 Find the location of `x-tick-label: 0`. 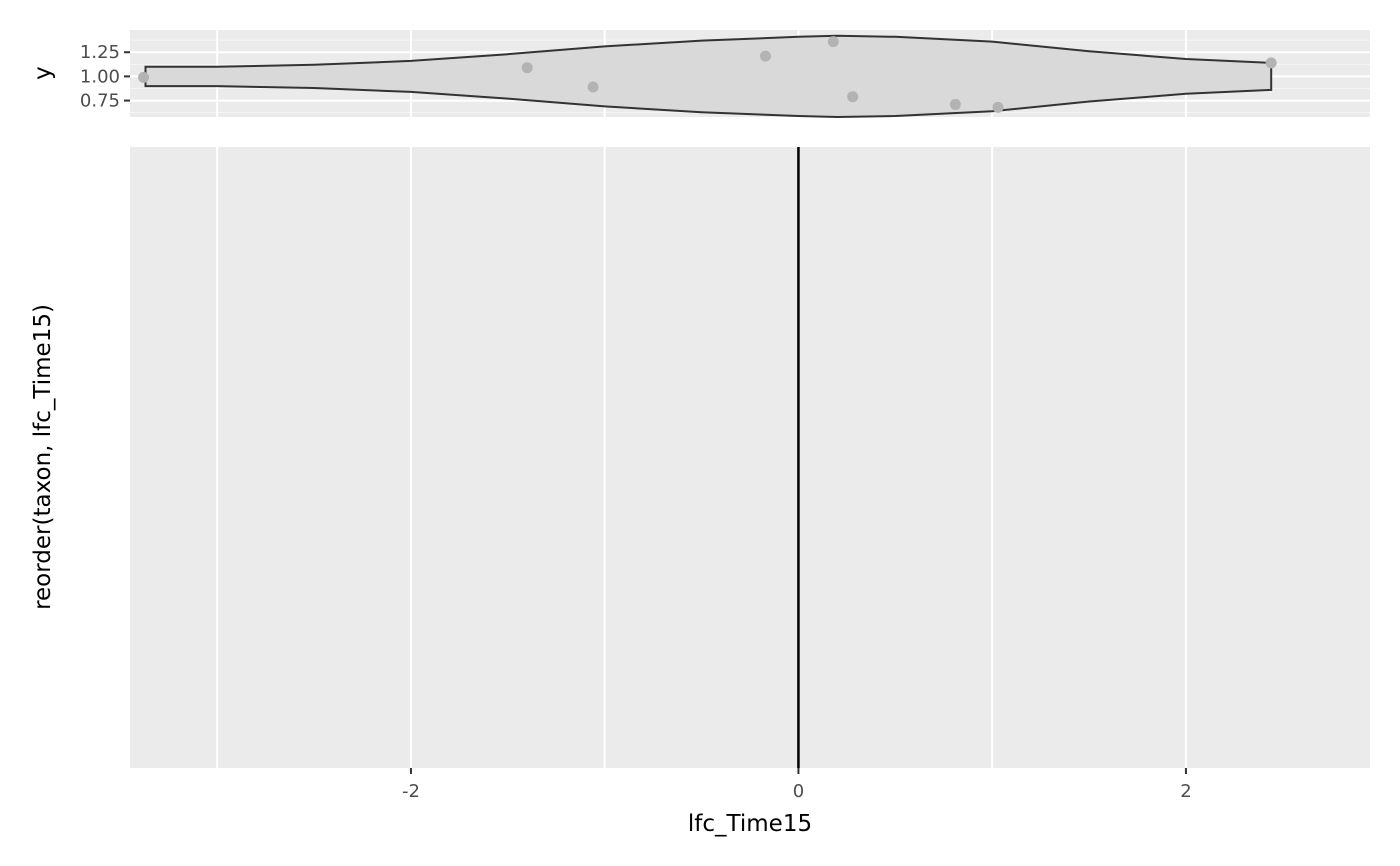

x-tick-label: 0 is located at coordinates (798, 791).